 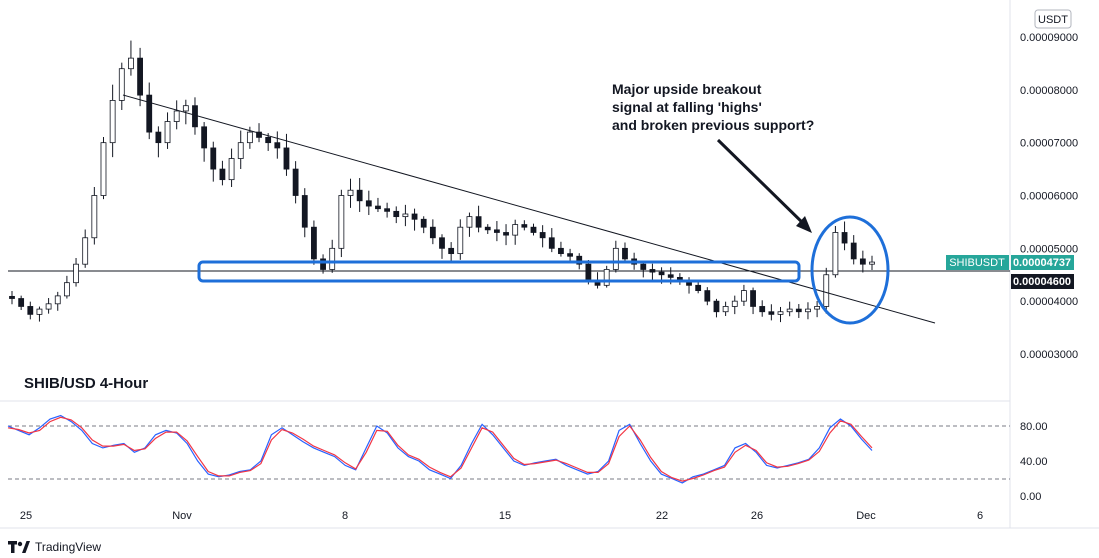 I want to click on oscillator-line, so click(x=440, y=449).